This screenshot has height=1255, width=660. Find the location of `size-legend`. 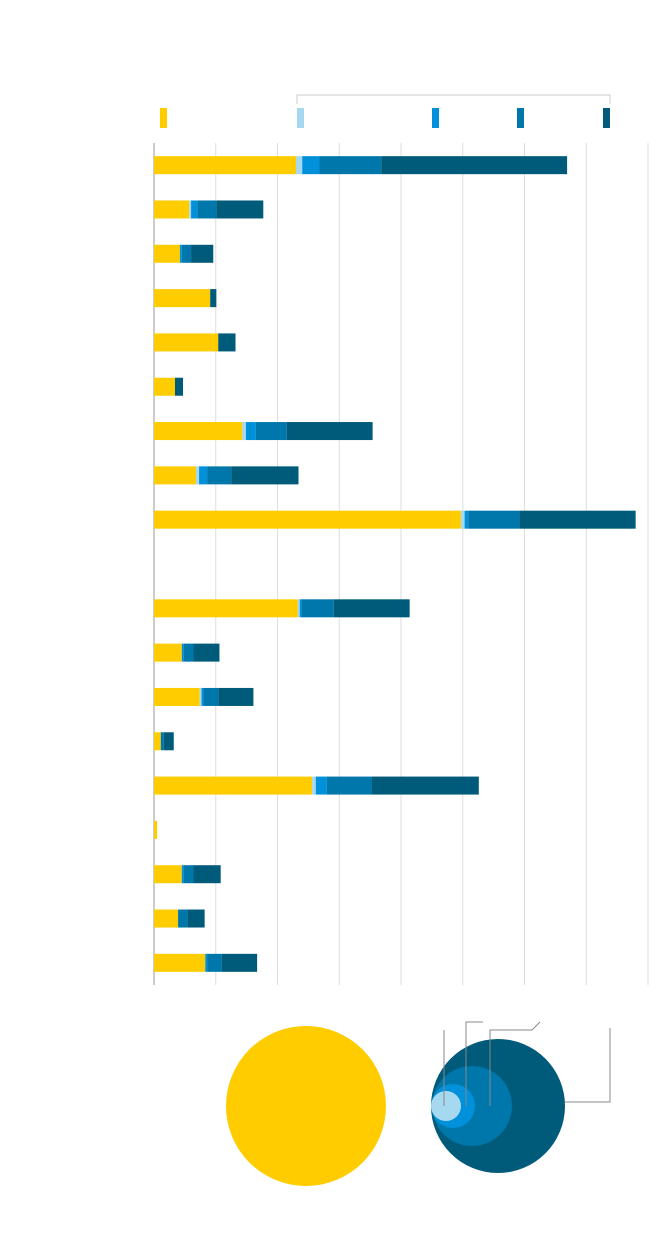

size-legend is located at coordinates (418, 1103).